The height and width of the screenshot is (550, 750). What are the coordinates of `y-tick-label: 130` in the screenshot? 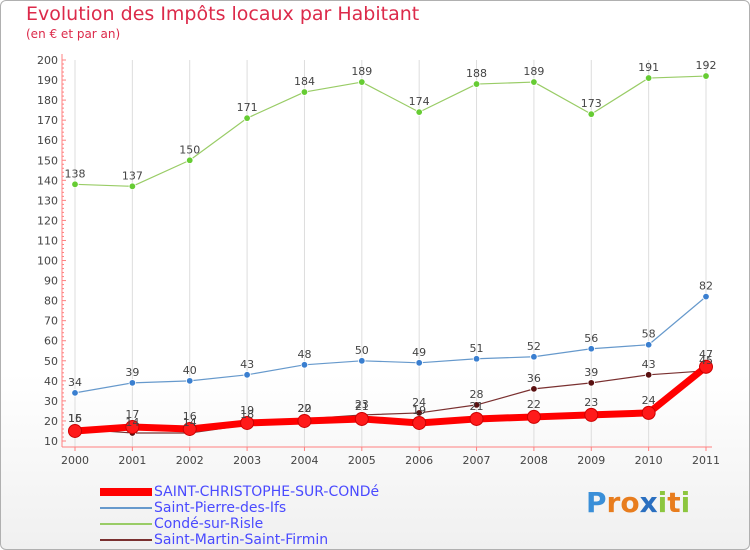 It's located at (47, 200).